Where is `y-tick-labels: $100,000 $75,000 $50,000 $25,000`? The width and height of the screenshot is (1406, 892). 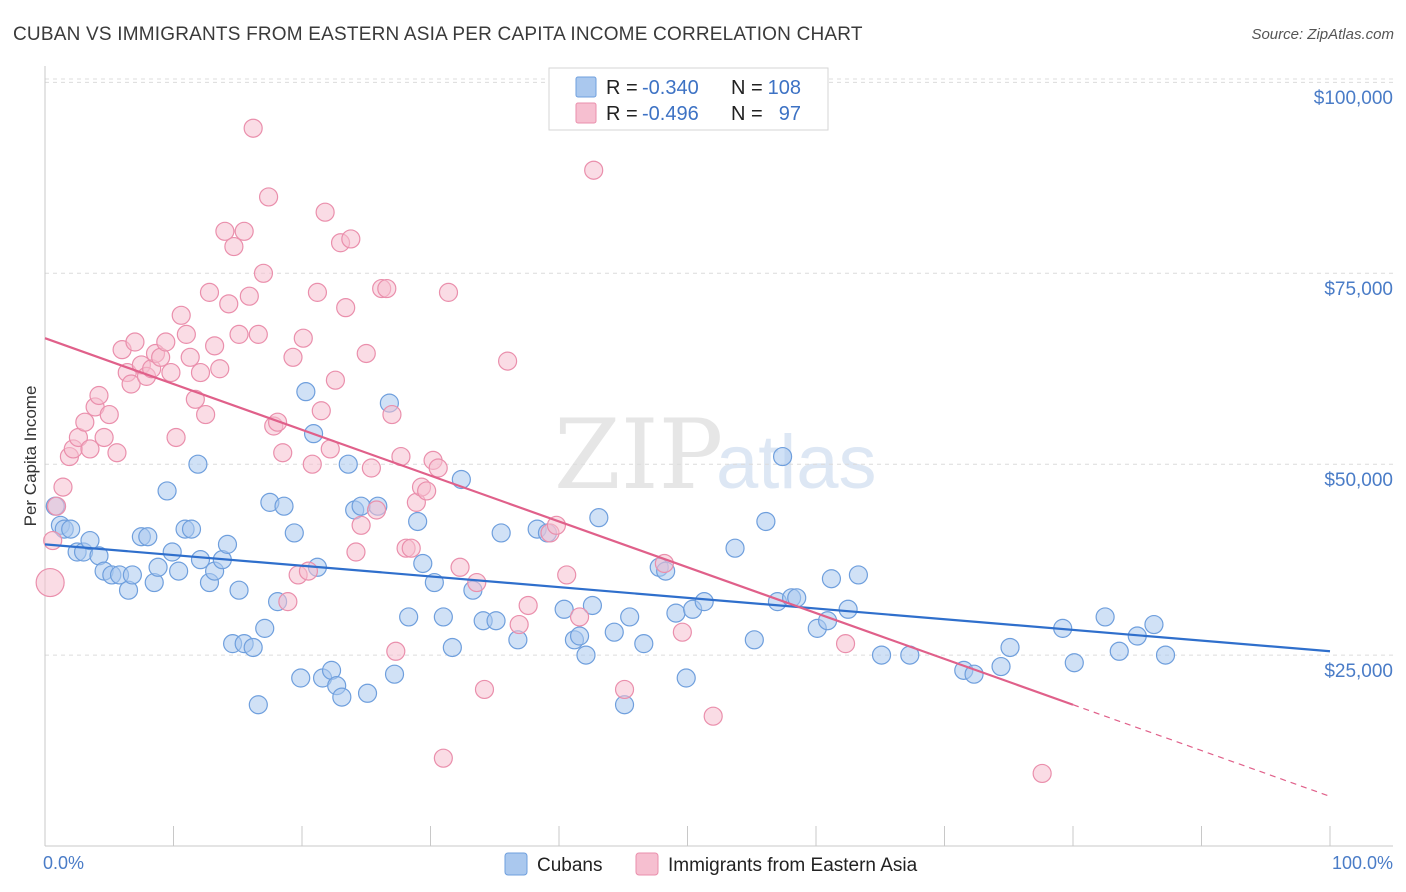 y-tick-labels: $100,000 $75,000 $50,000 $25,000 is located at coordinates (1353, 385).